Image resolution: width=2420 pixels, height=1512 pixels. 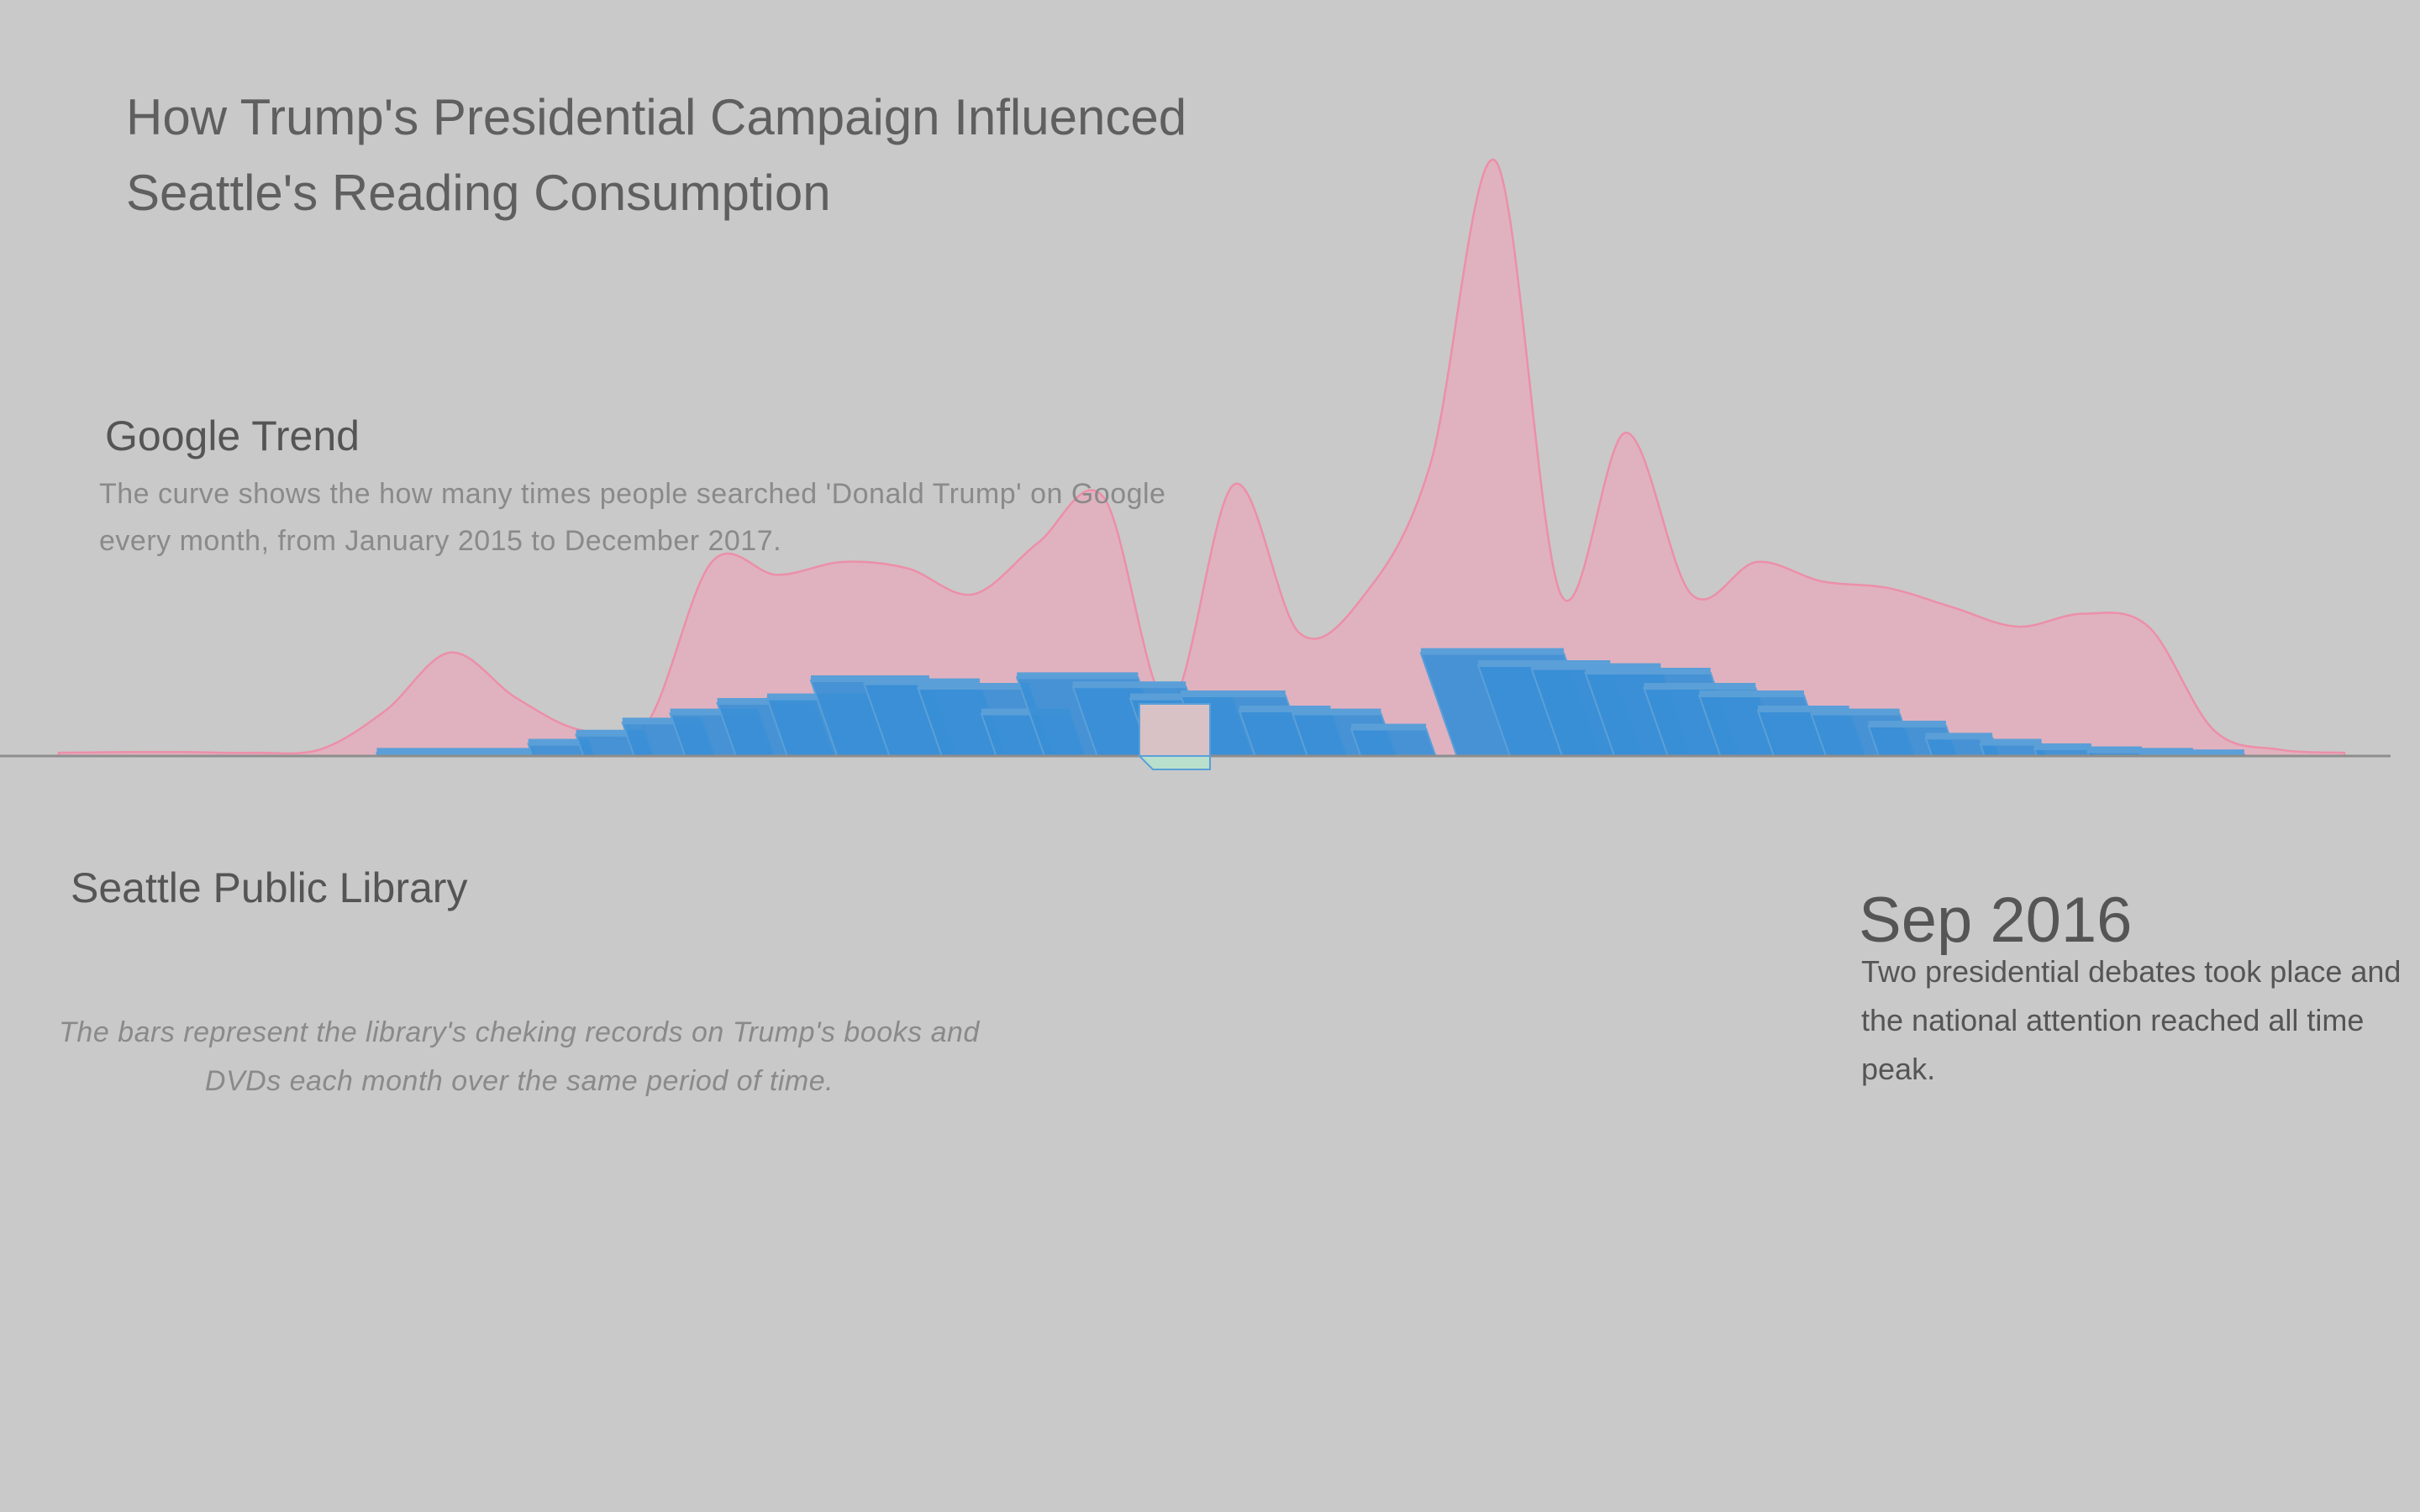 What do you see at coordinates (269, 887) in the screenshot?
I see `library-heading: Seattle Public Library` at bounding box center [269, 887].